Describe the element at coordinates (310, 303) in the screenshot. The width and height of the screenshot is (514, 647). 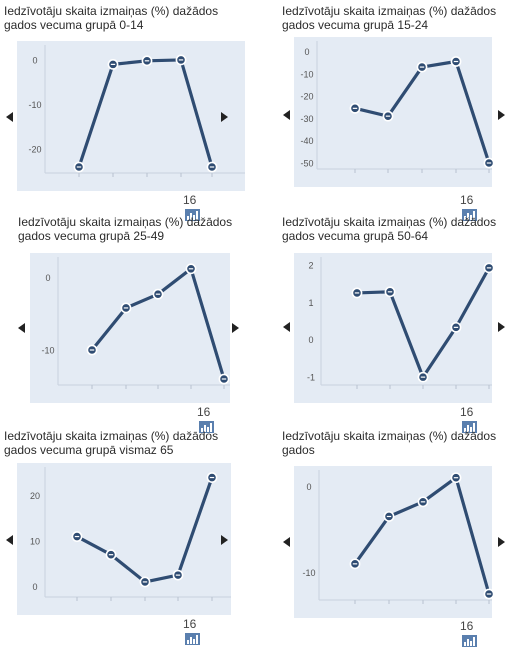
I see `y-tick-label: 1` at that location.